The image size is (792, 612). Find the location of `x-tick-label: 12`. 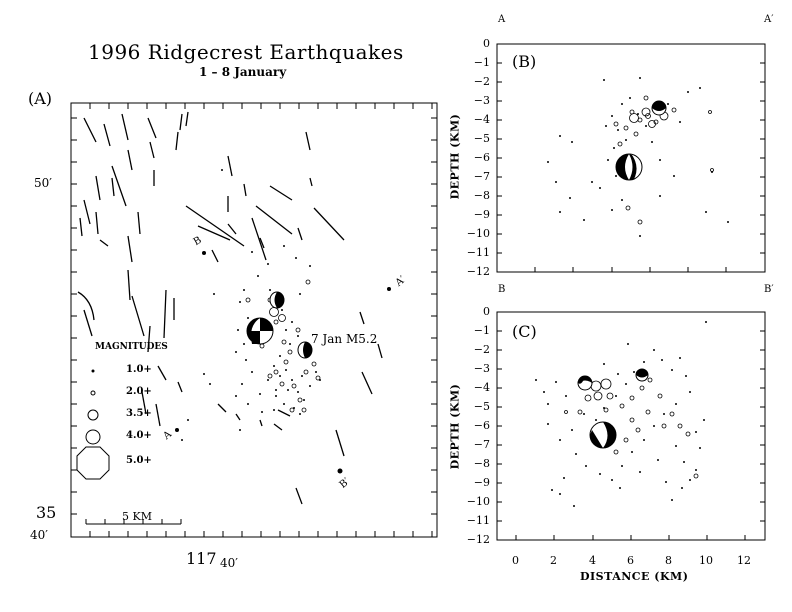

x-tick-label: 12 is located at coordinates (744, 560).